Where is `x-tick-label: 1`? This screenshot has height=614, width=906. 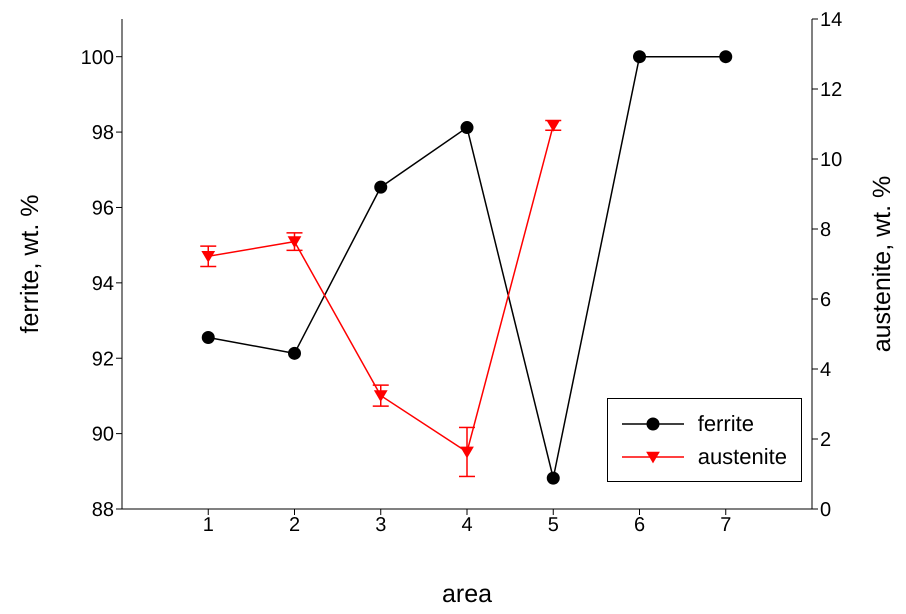 x-tick-label: 1 is located at coordinates (208, 525).